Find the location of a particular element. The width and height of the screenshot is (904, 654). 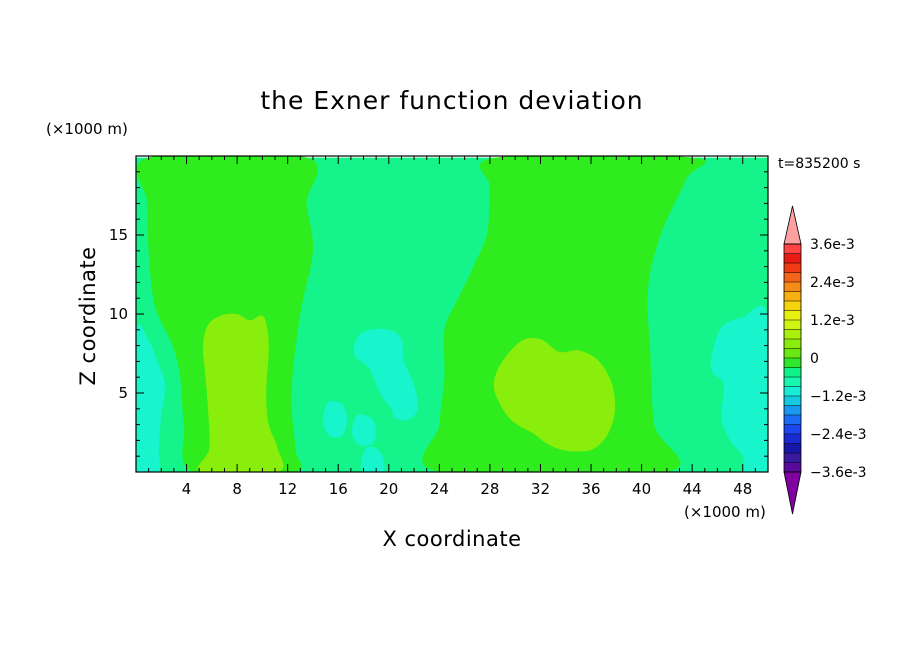

z-axis-unit: (×1000 m) is located at coordinates (87, 129).